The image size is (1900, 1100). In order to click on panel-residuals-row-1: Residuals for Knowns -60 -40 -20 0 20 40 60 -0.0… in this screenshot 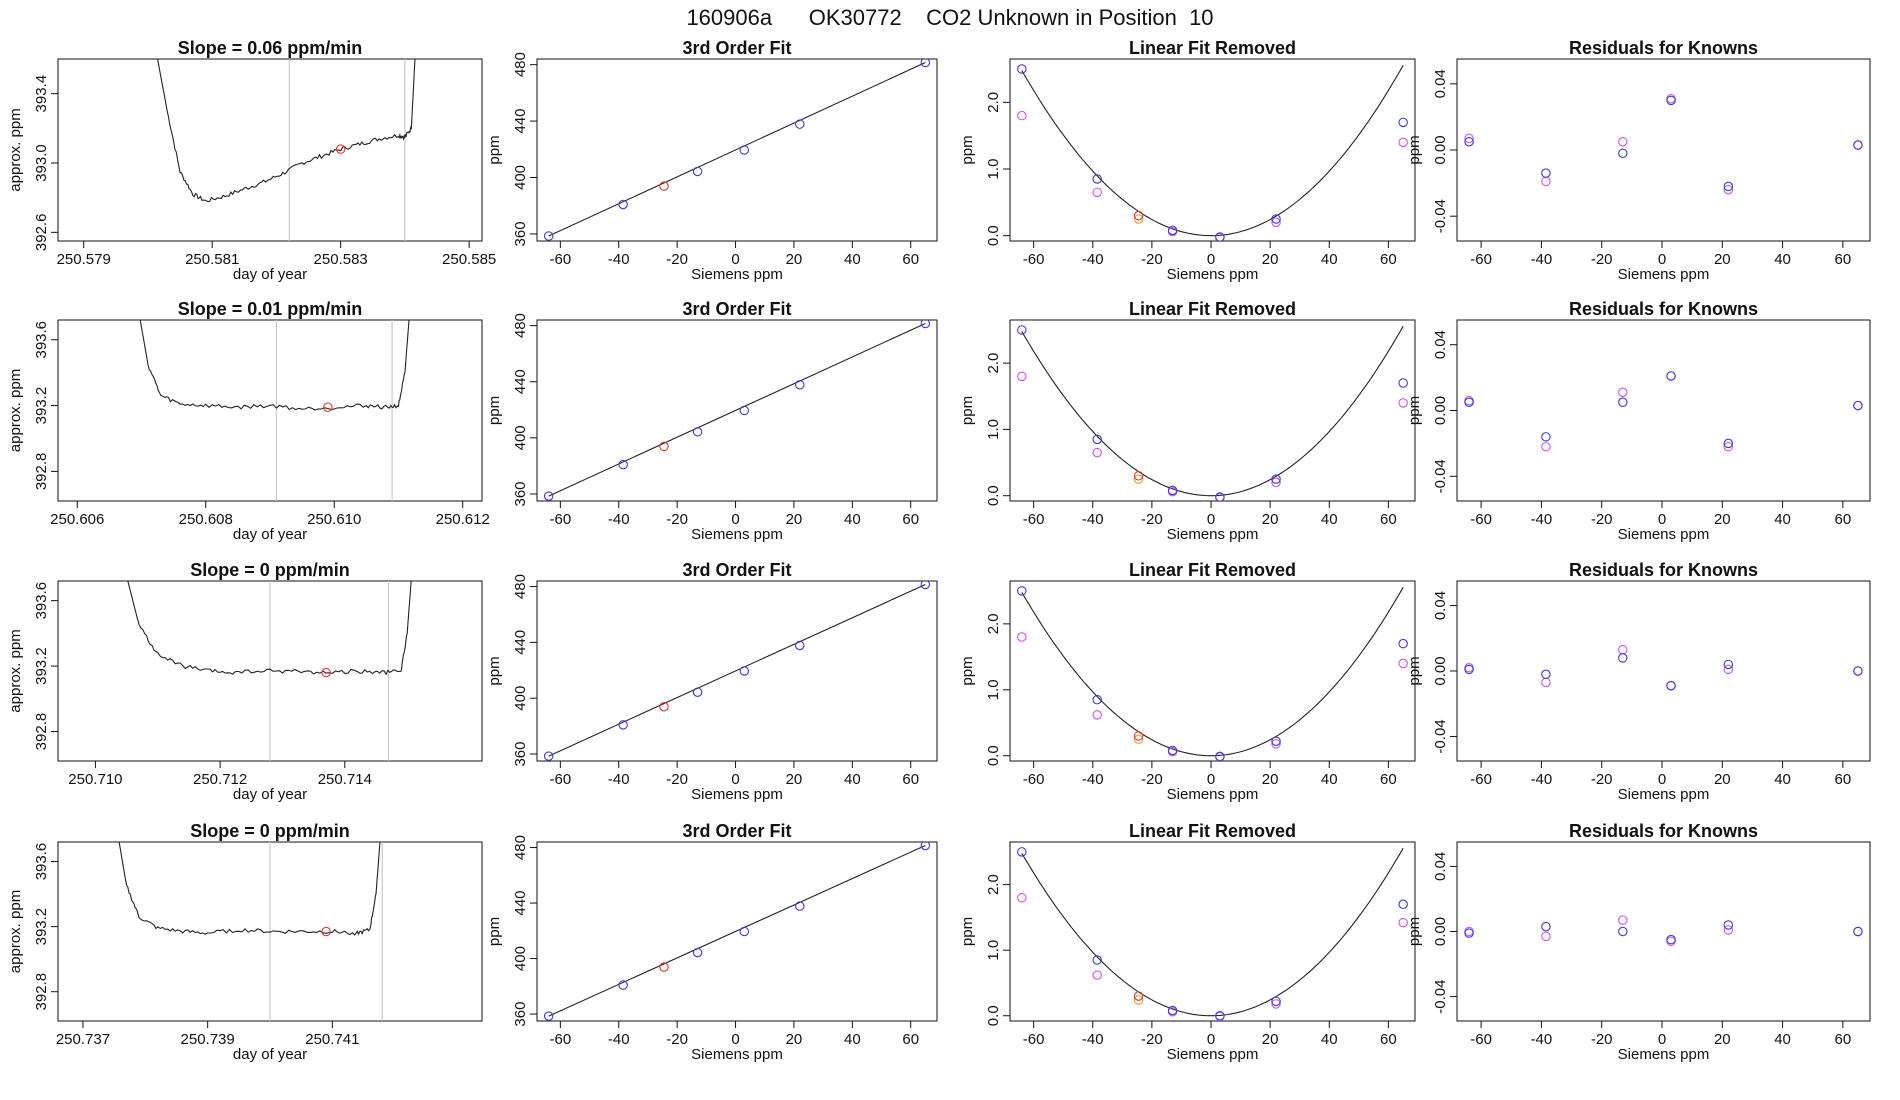, I will do `click(1638, 160)`.